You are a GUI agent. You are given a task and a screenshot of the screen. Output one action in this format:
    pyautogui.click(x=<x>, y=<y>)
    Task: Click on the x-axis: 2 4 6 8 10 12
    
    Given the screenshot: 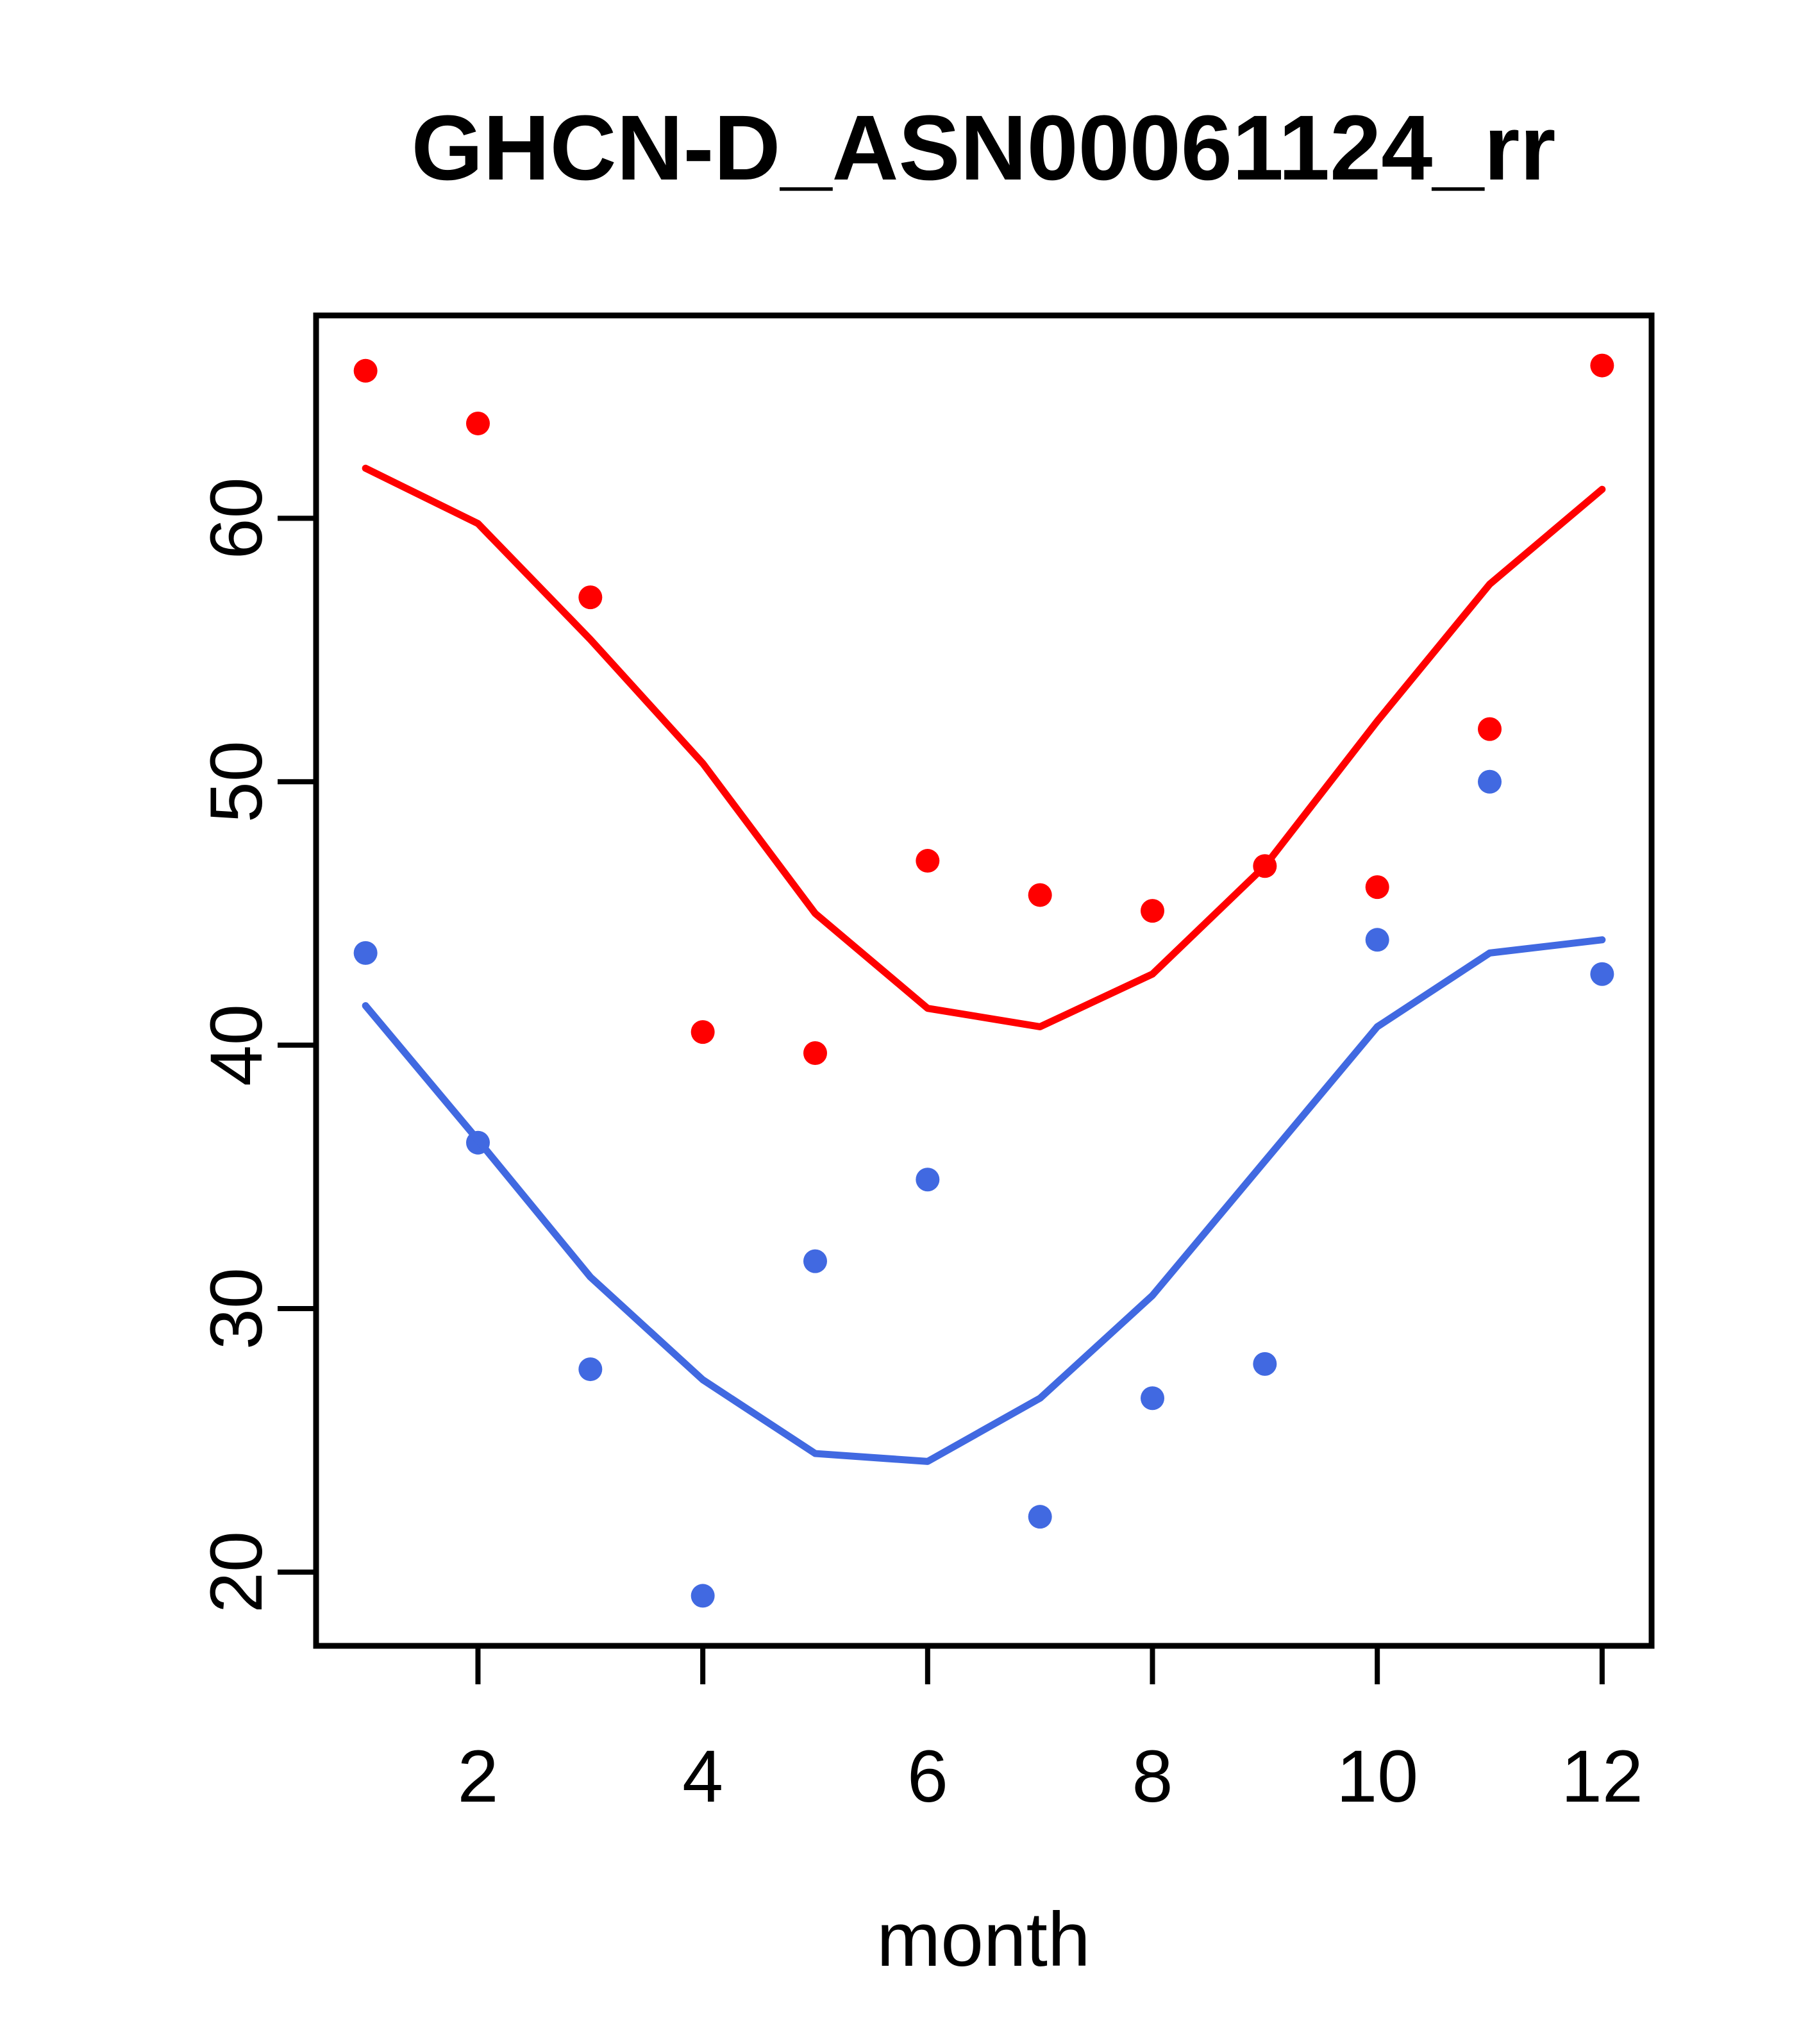 What is the action you would take?
    pyautogui.click(x=1050, y=1732)
    